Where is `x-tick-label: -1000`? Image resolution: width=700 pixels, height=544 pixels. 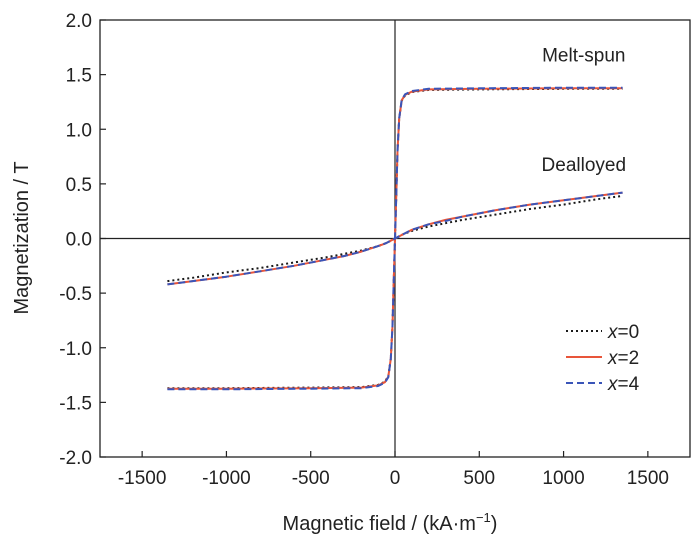
x-tick-label: -1000 is located at coordinates (226, 478).